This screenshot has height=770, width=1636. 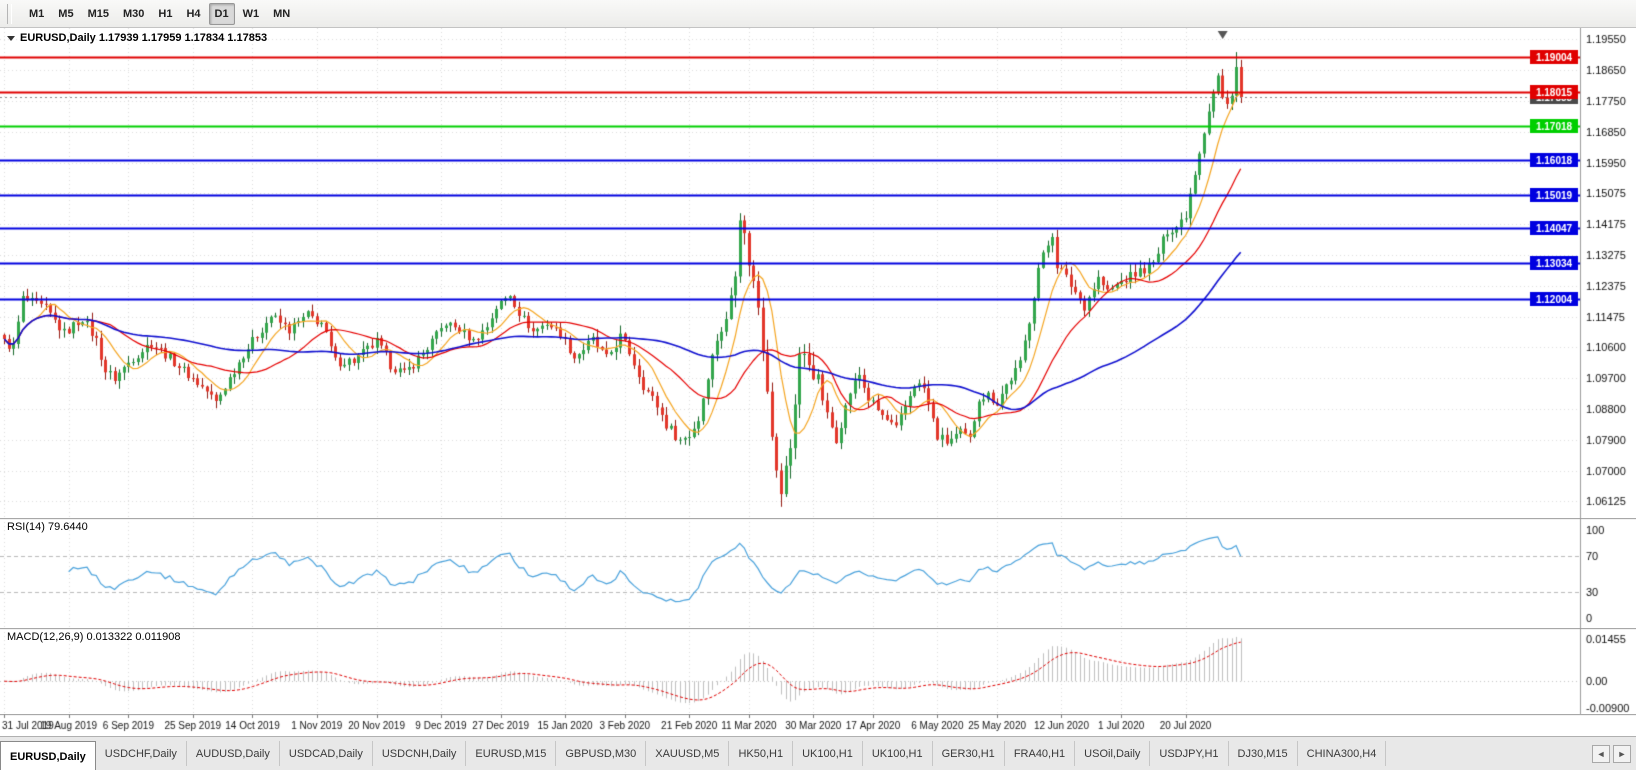 What do you see at coordinates (326, 753) in the screenshot?
I see `chart-tab-usdcad-daily: USDCAD,Daily` at bounding box center [326, 753].